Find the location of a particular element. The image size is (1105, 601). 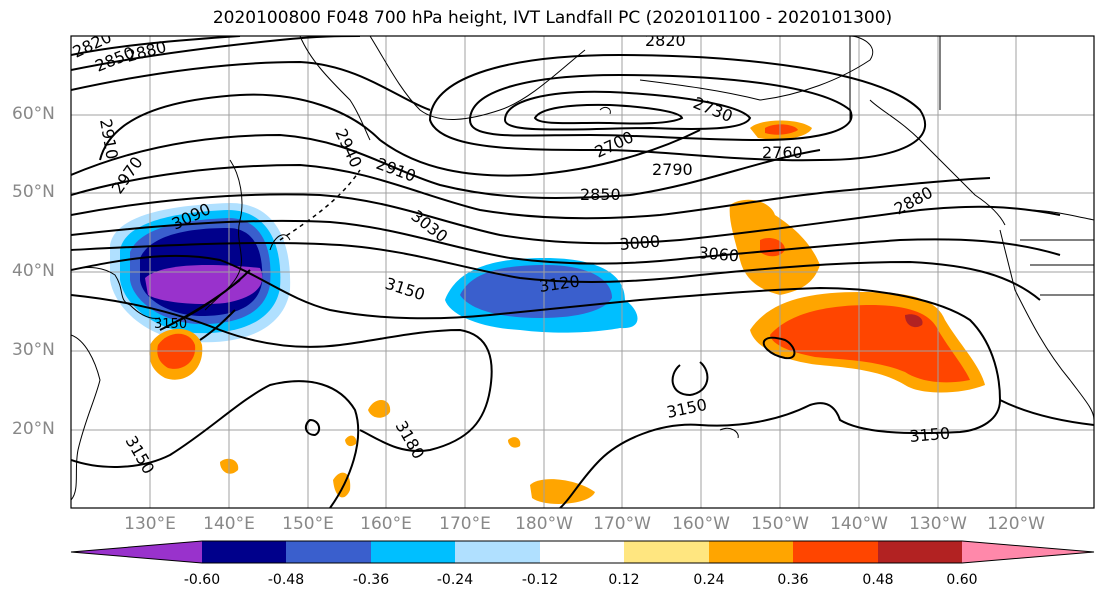

lat-label: 30°N is located at coordinates (33, 350).